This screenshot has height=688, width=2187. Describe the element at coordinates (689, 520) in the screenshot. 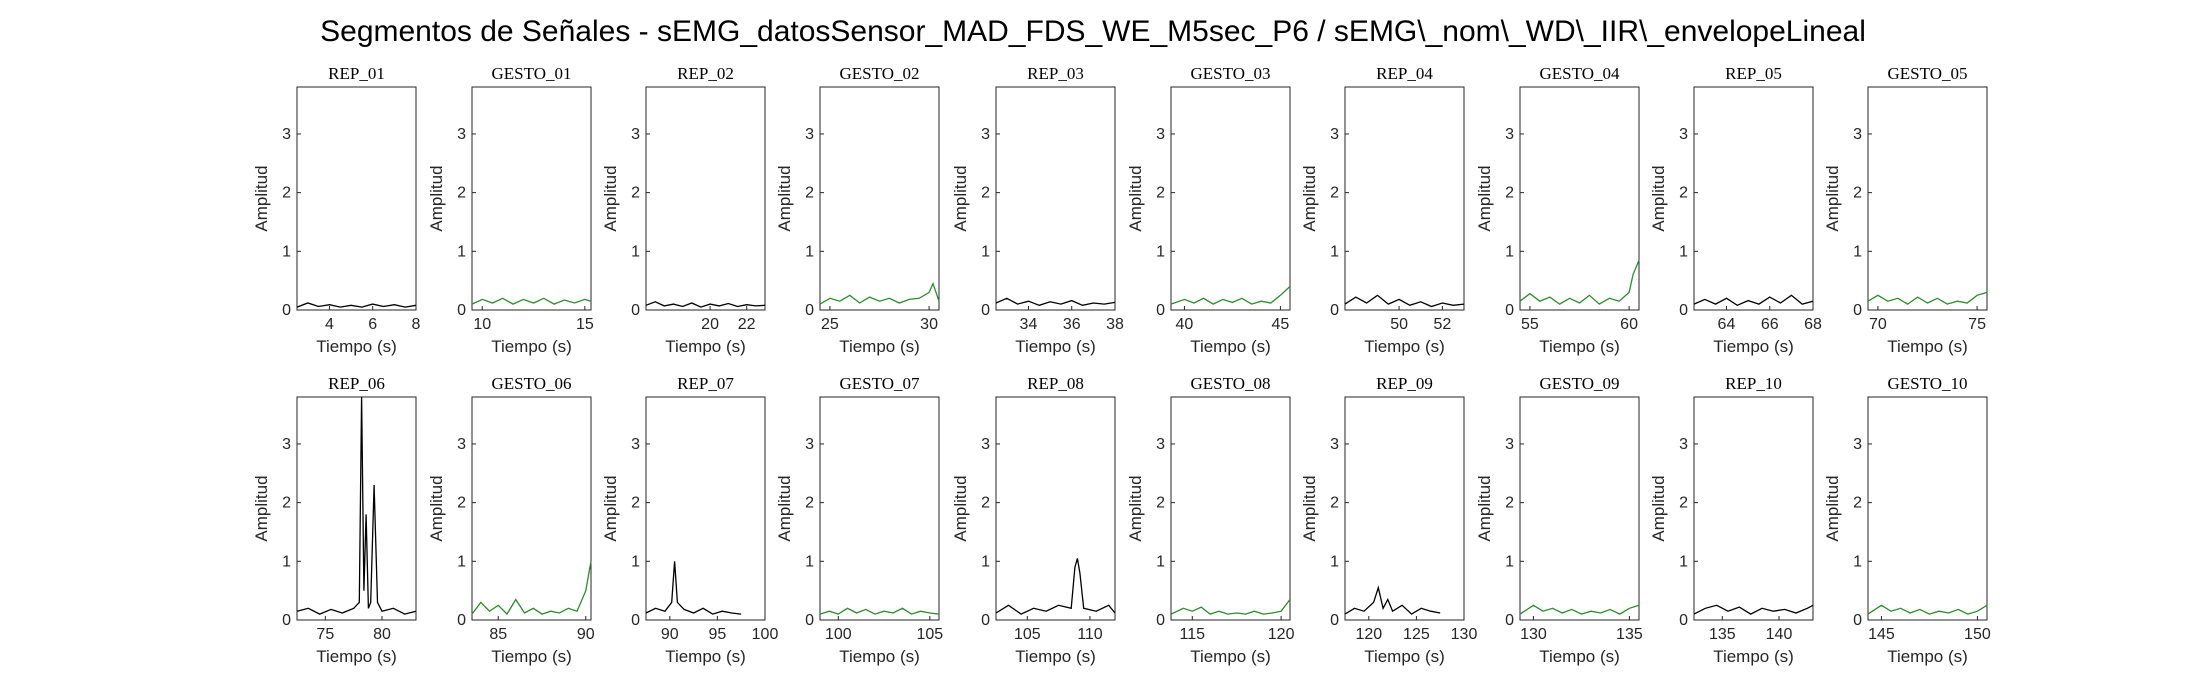

I see `chart-panel: 90 95 100 0 1 2 3 REP_07 Tiempo (s) Amplitud` at that location.